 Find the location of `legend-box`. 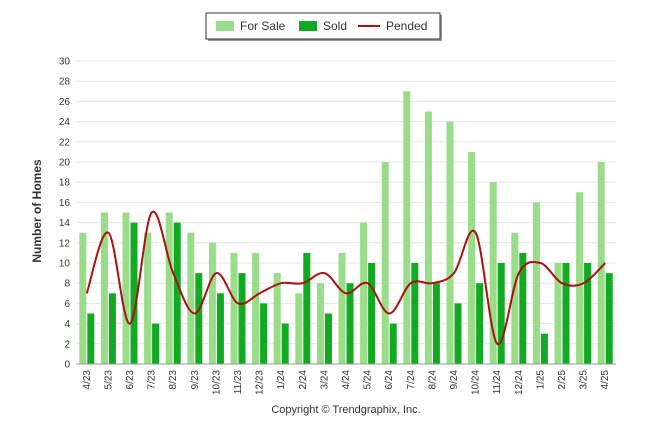

legend-box is located at coordinates (323, 26).